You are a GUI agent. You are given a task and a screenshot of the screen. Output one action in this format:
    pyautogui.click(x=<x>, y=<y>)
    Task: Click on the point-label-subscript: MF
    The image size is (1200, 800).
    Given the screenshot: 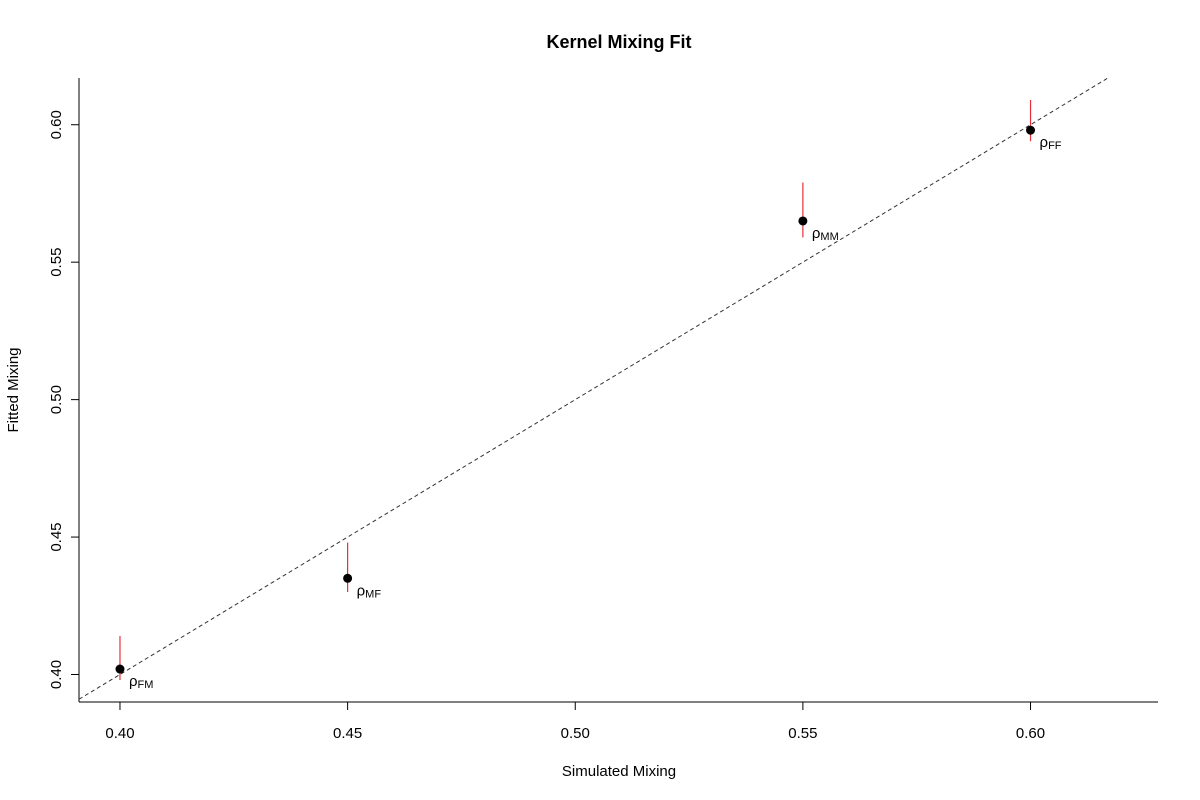 What is the action you would take?
    pyautogui.click(x=373, y=594)
    